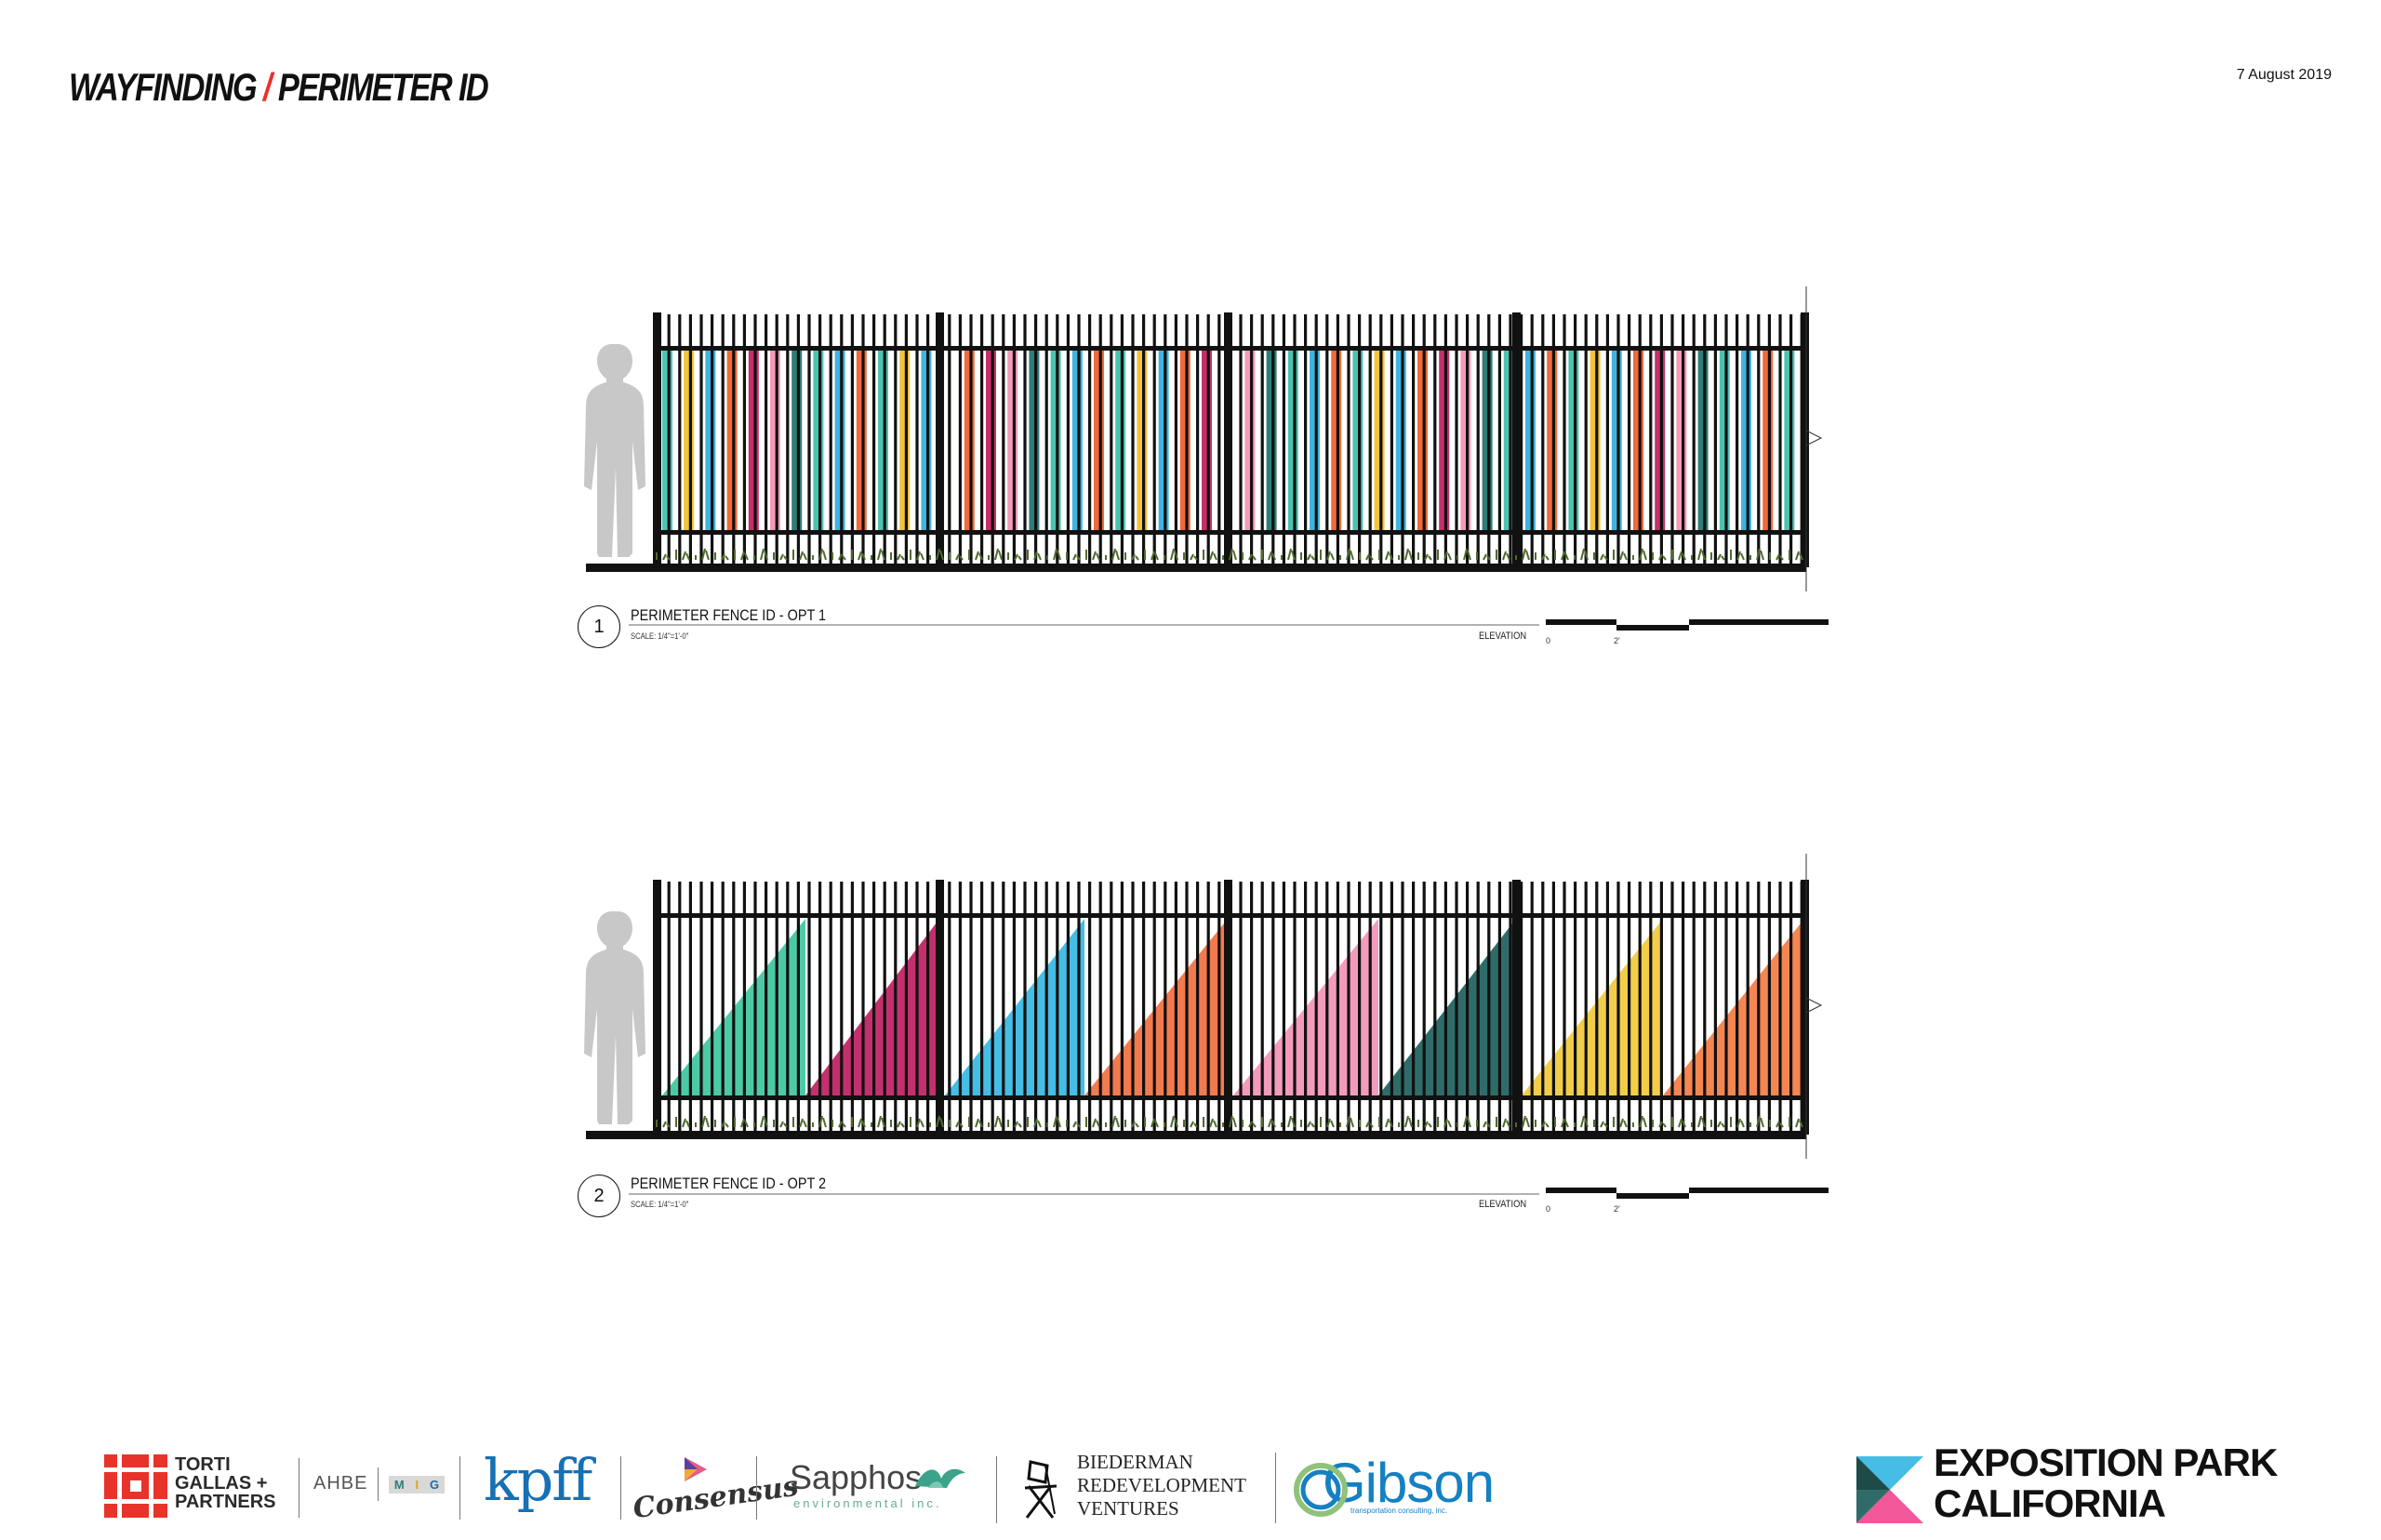 The image size is (2381, 1540). I want to click on scale-bar-segment, so click(1759, 622).